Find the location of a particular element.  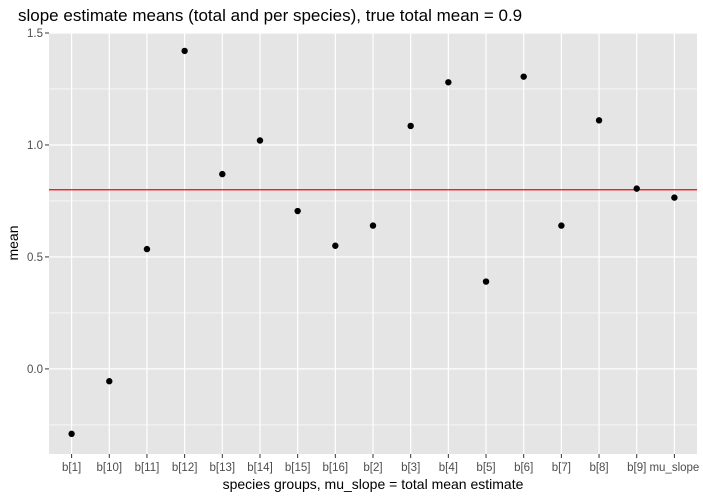

x-tick-label: b[2] is located at coordinates (372, 468).